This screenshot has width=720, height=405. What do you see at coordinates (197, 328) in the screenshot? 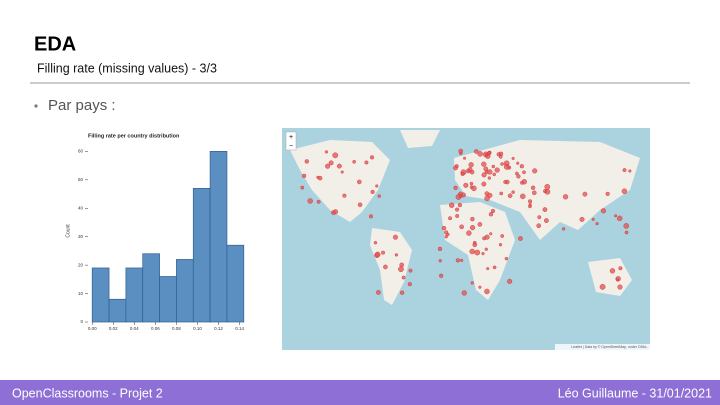
I see `x-tick-label: 0.10` at bounding box center [197, 328].